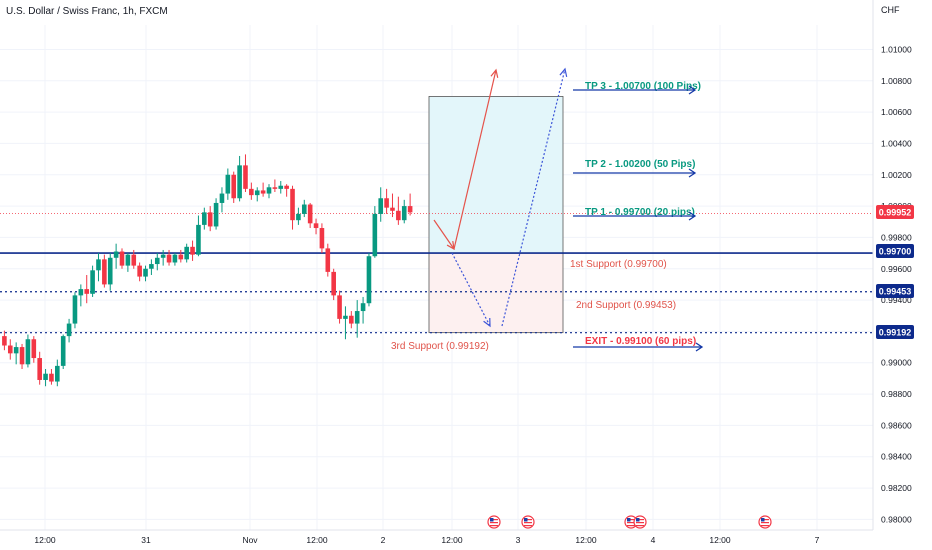  What do you see at coordinates (895, 213) in the screenshot?
I see `badge-current-value: 0.99952` at bounding box center [895, 213].